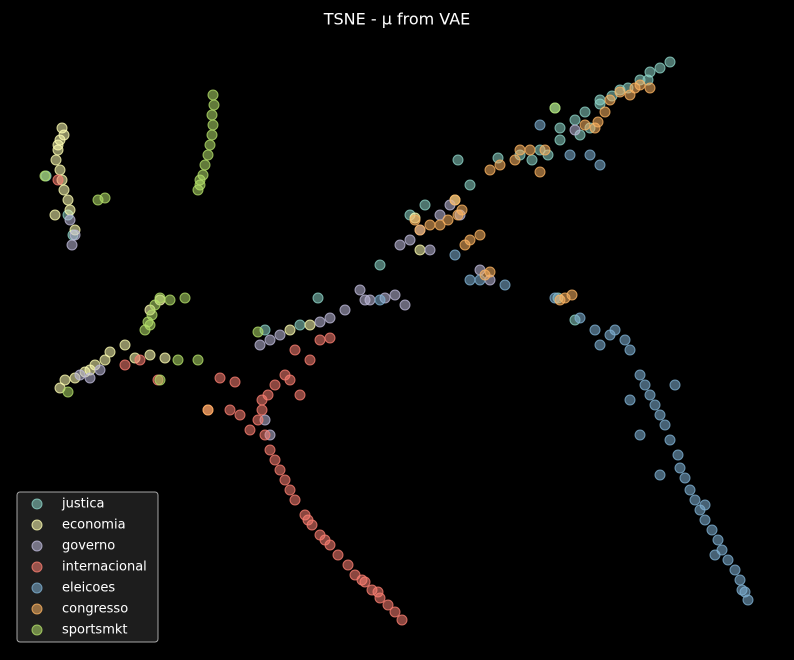  What do you see at coordinates (88, 546) in the screenshot?
I see `legend-label: governo` at bounding box center [88, 546].